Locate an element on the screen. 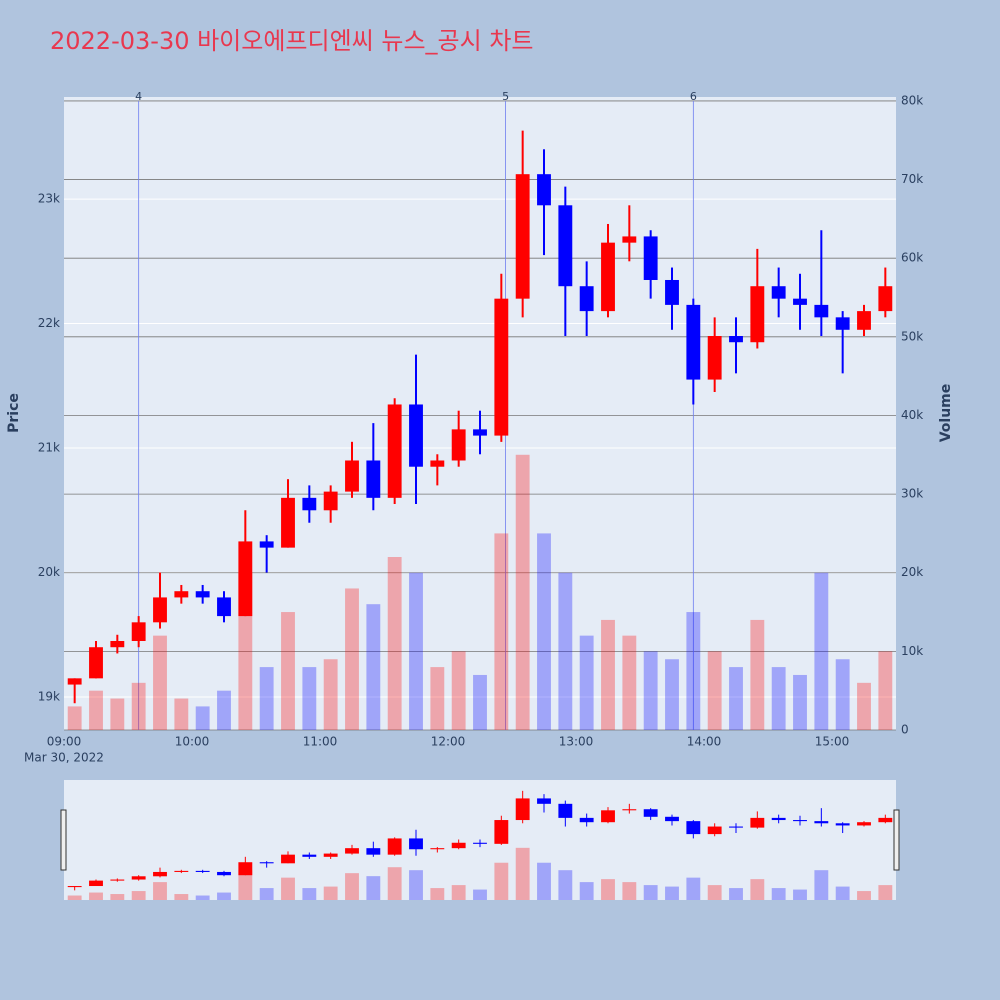 This screenshot has height=1000, width=1000. x-tick-label: 11:00 is located at coordinates (320, 742).